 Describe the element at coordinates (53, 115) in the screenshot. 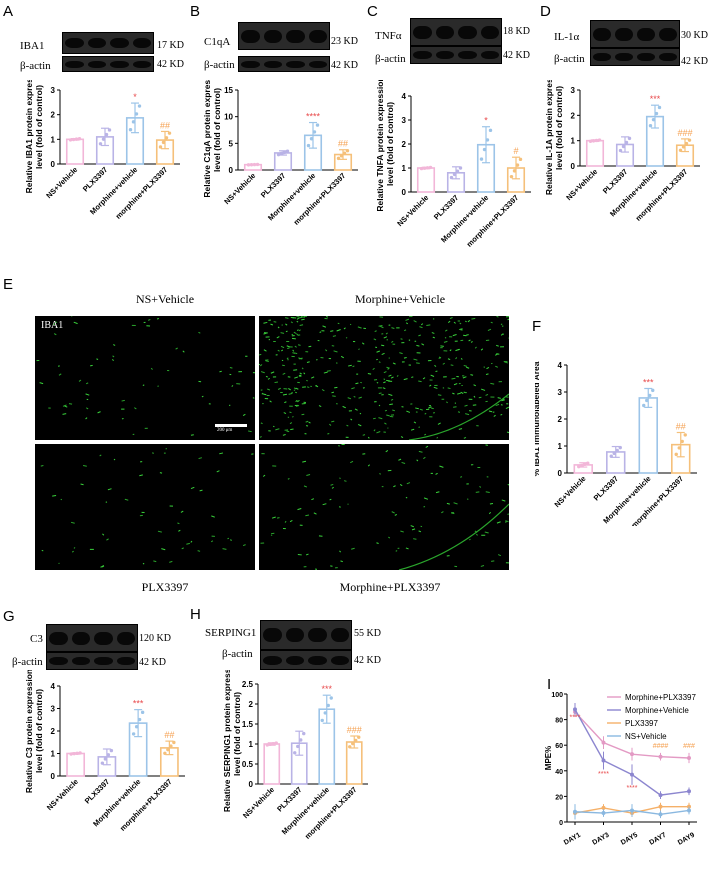

I see `y-tick-label: 2` at that location.